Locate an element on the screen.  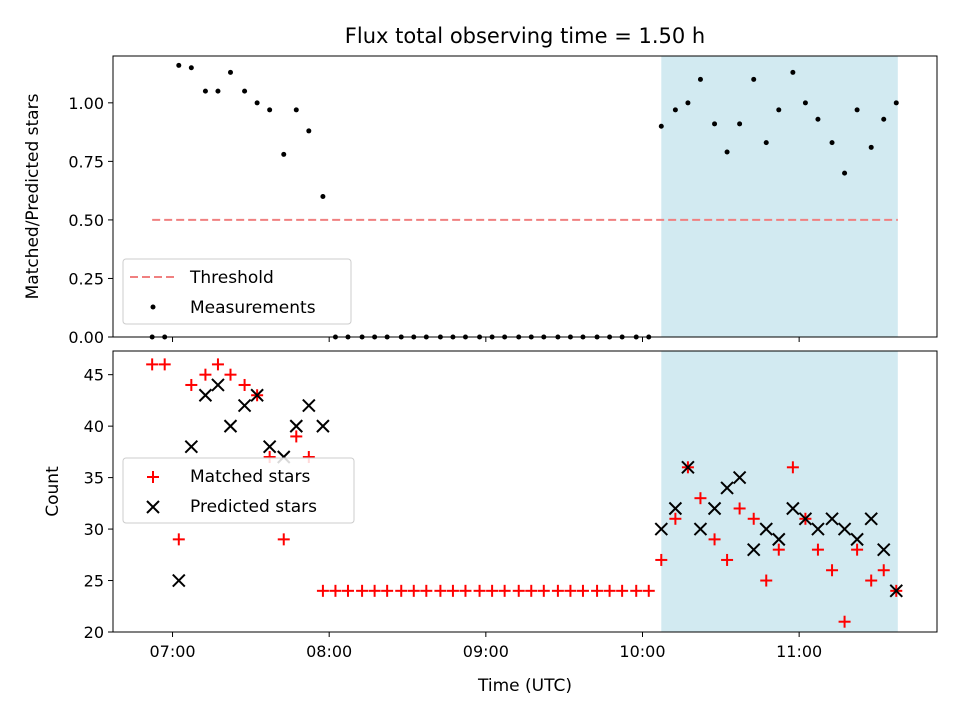
threshold-legend-label: Threshold is located at coordinates (231, 278).